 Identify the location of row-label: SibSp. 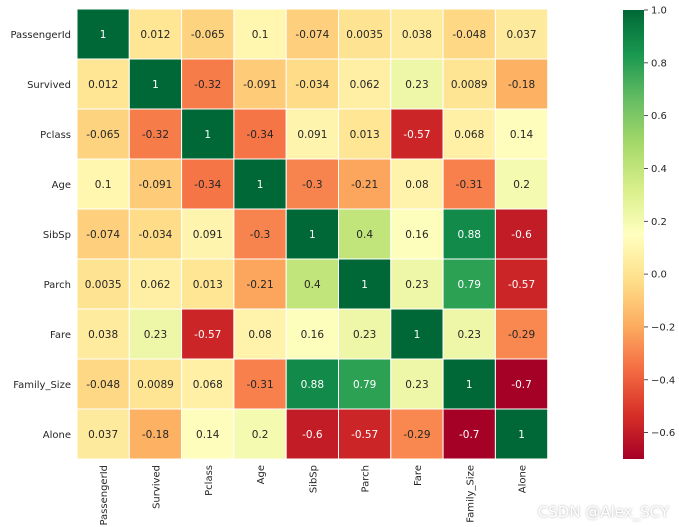
(57, 235).